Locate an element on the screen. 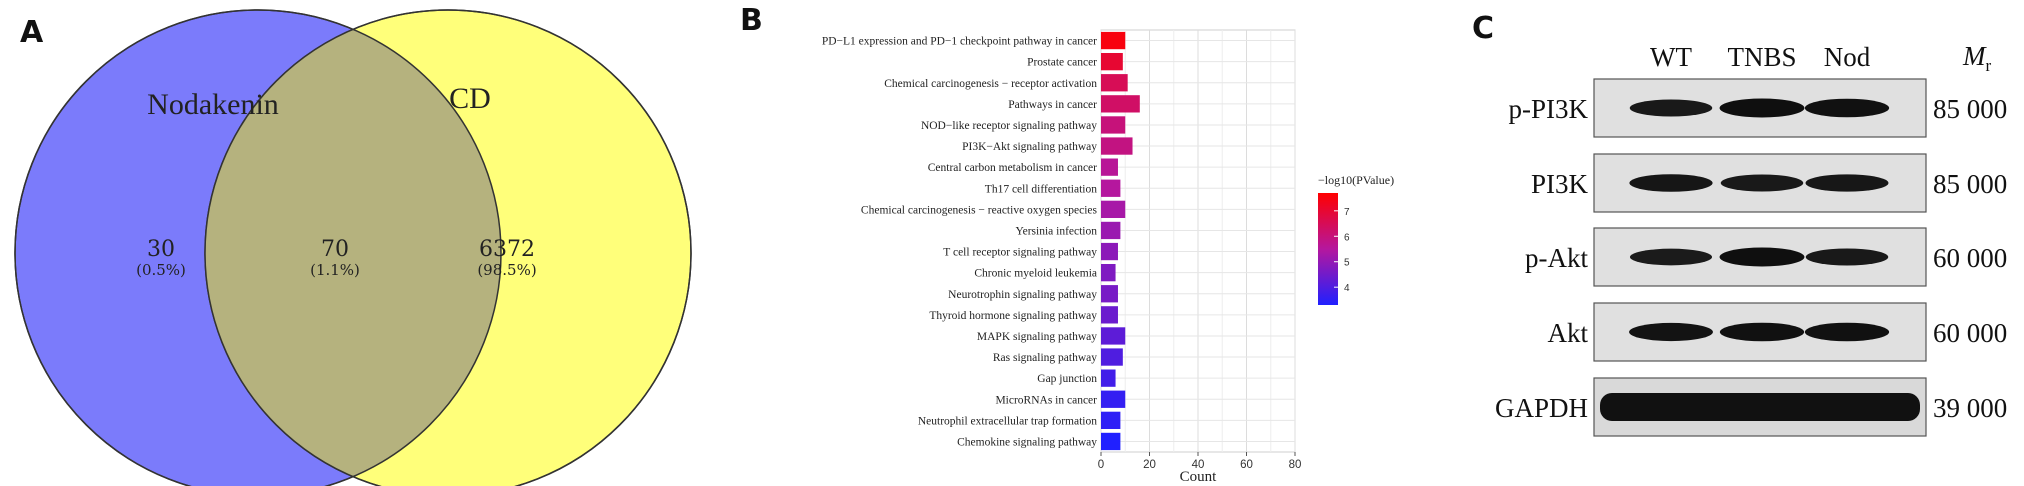 The width and height of the screenshot is (2024, 486). category-label: Prostate cancer is located at coordinates (1062, 63).